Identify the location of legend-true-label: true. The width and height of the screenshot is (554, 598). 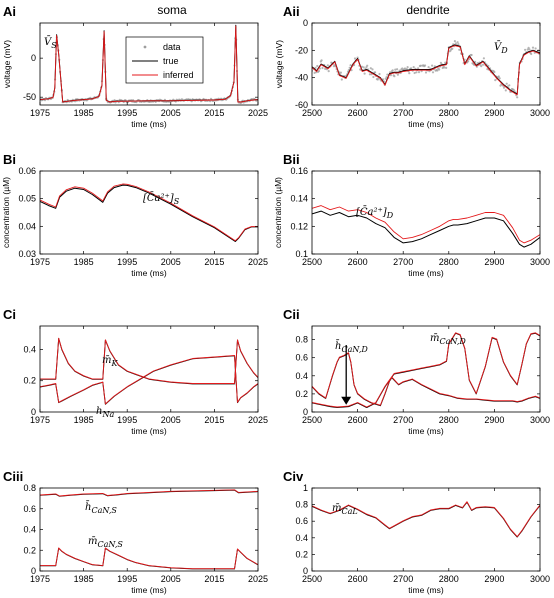
(171, 61).